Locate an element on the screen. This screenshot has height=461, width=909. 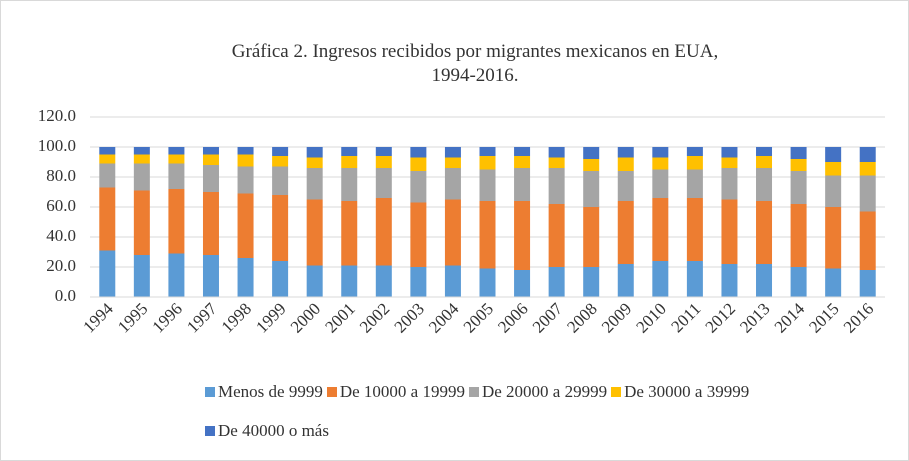
x-tick-label: 1997 is located at coordinates (202, 318).